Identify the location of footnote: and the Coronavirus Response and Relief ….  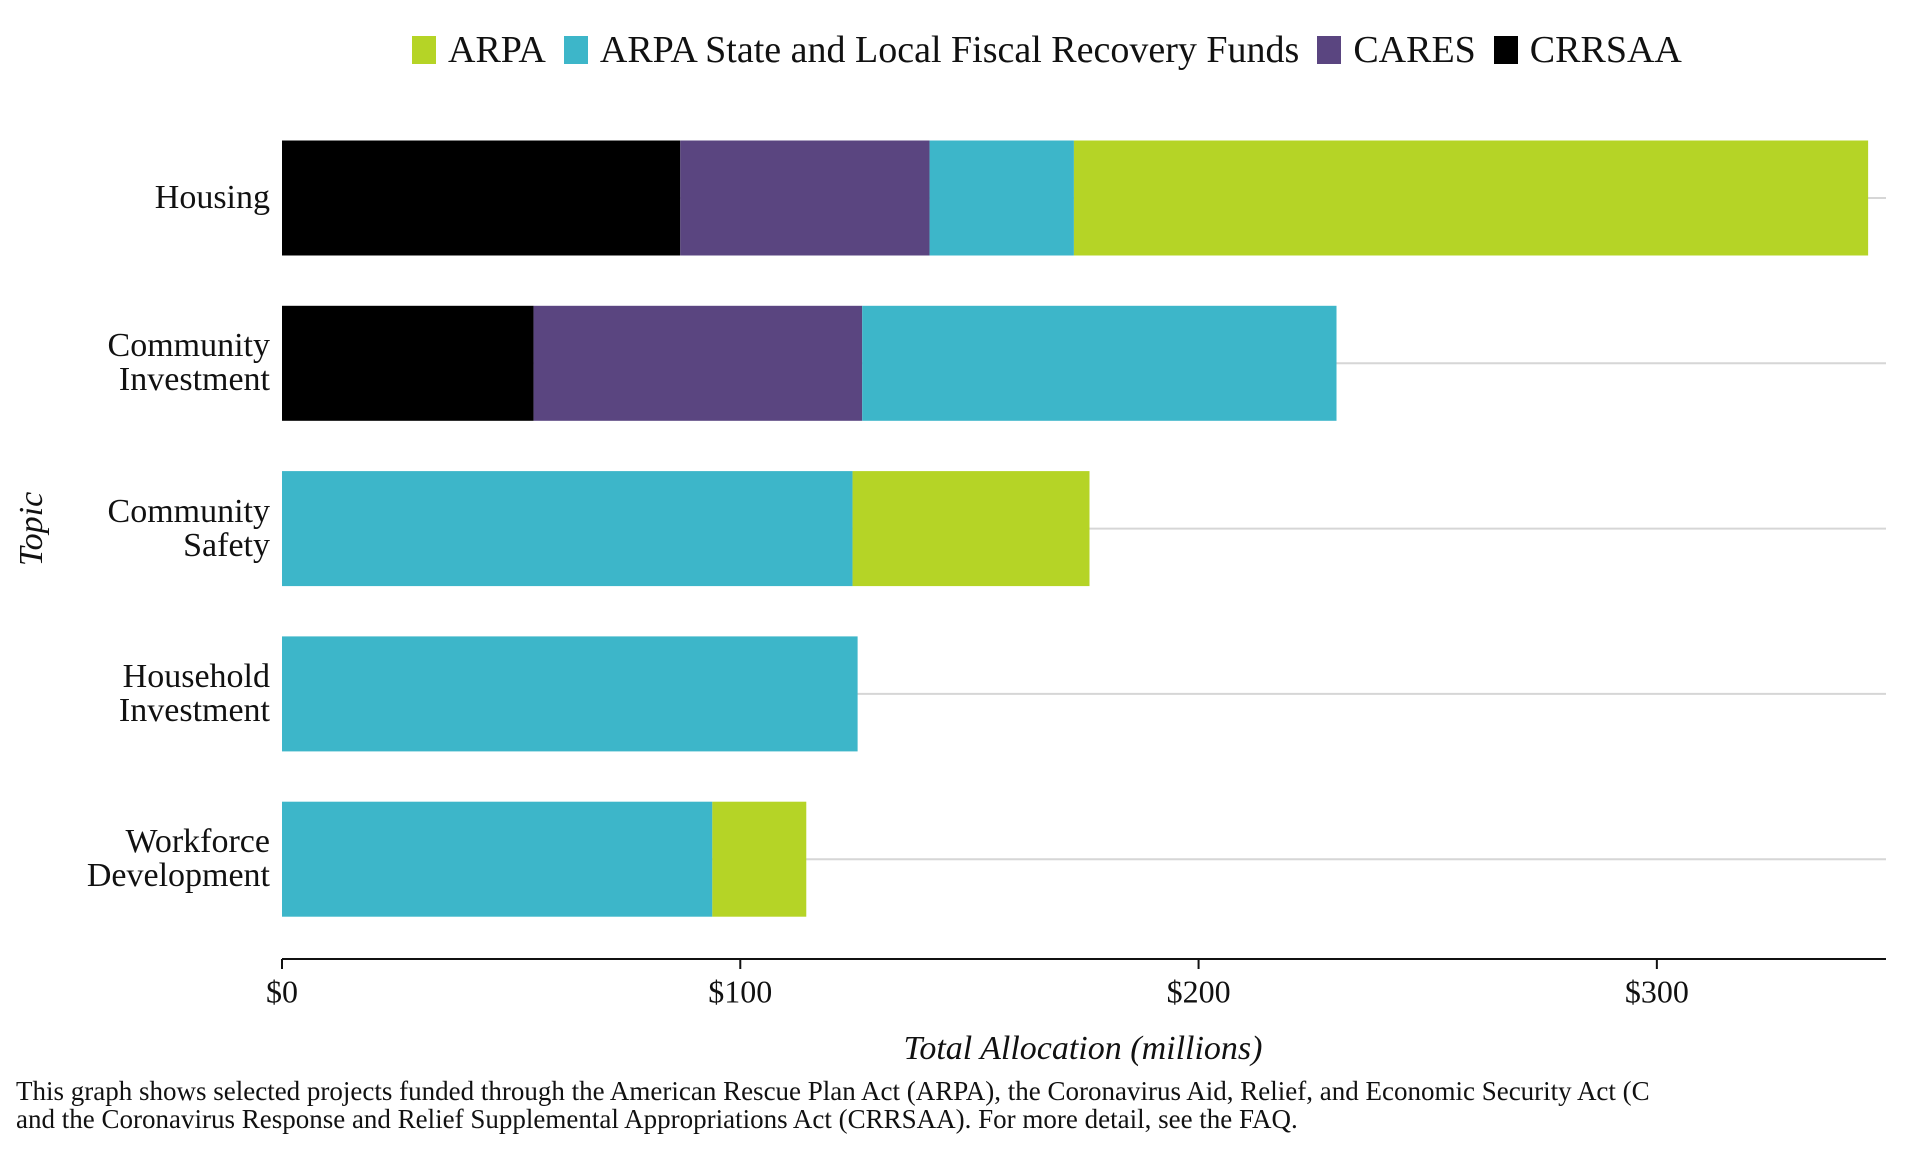
(657, 1119).